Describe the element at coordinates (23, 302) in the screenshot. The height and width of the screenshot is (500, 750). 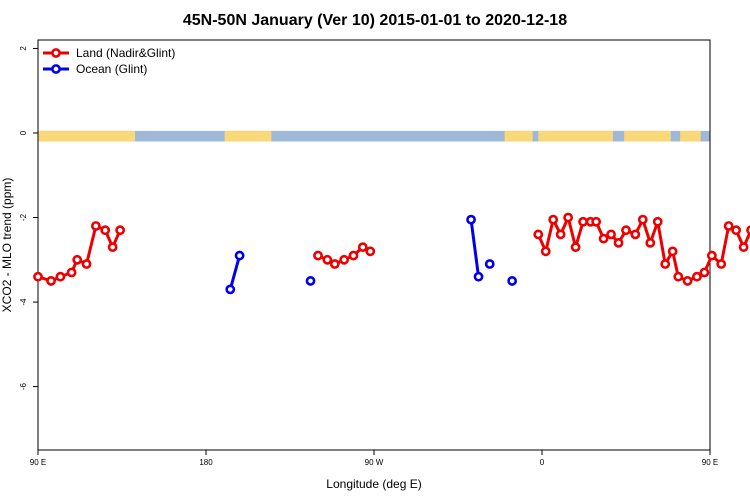
I see `y-tick-label: -4` at that location.